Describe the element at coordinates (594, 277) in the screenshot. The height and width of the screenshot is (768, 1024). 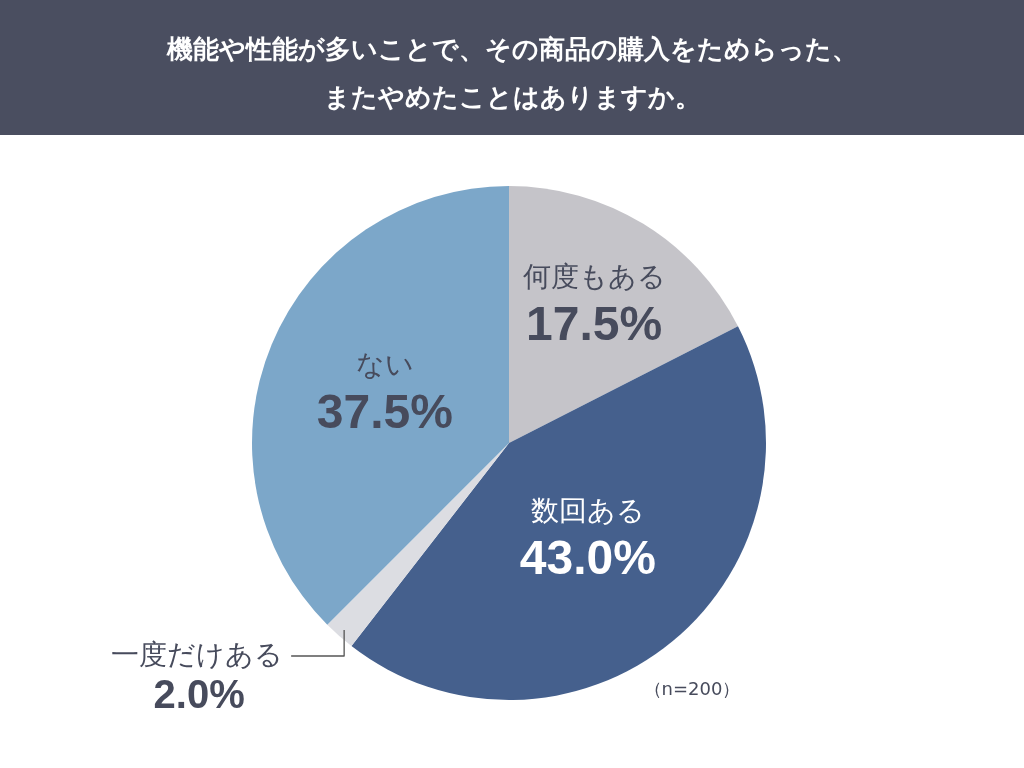
I see `slice-label: 何度もある` at that location.